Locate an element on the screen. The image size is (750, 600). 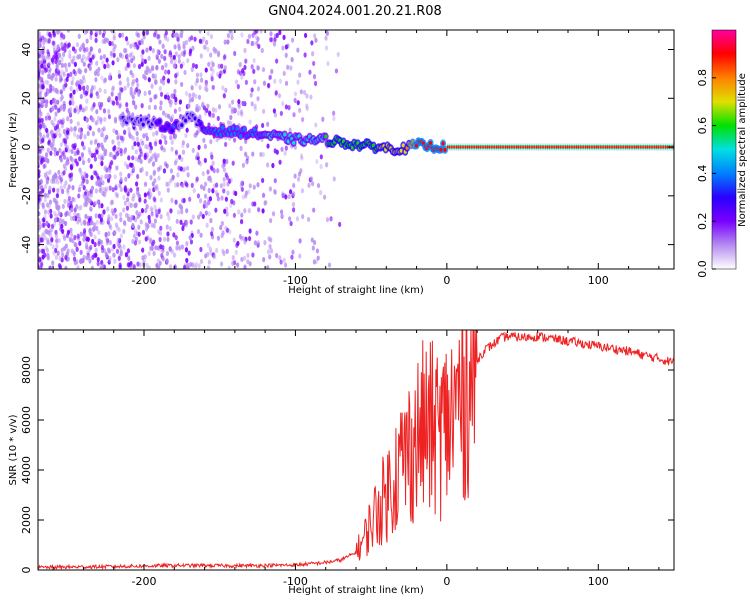
y-tick-label: 0 is located at coordinates (26, 147).